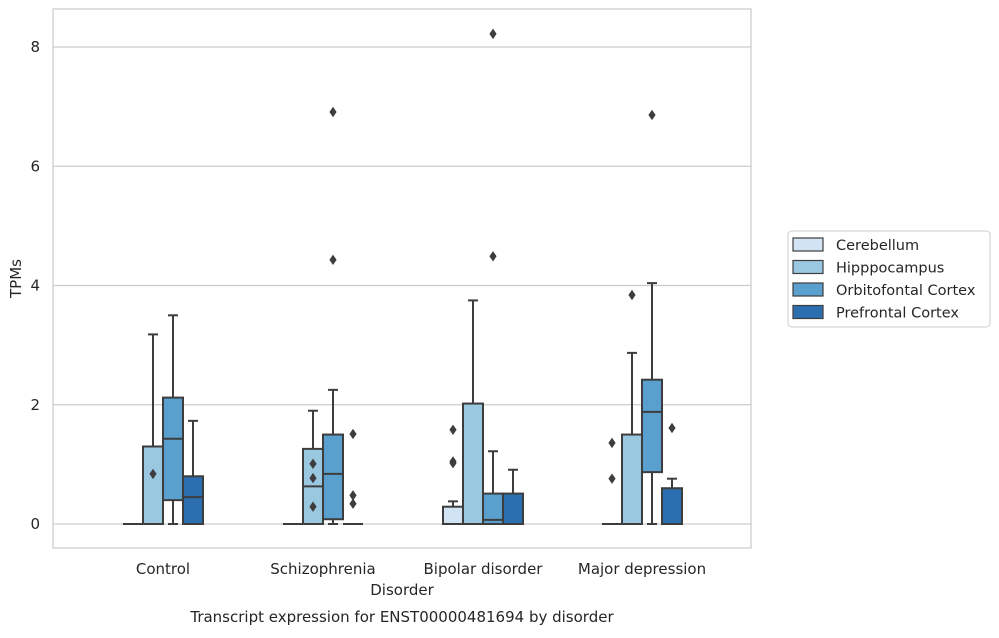  What do you see at coordinates (35, 286) in the screenshot?
I see `y-tick-label: 4` at bounding box center [35, 286].